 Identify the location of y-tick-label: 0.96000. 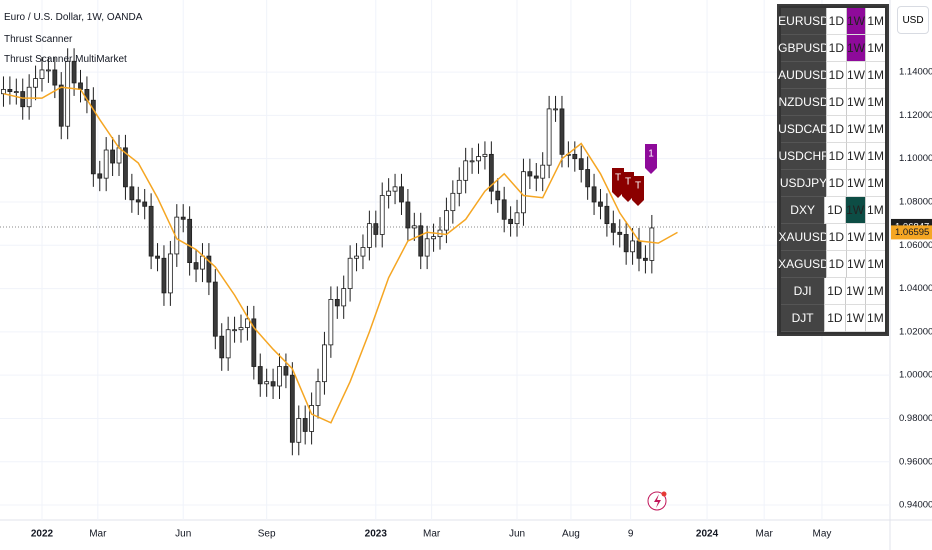
(915, 461).